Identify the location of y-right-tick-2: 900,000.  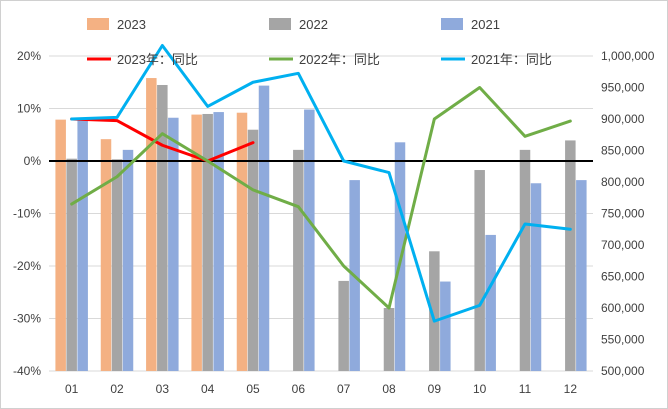
(623, 119).